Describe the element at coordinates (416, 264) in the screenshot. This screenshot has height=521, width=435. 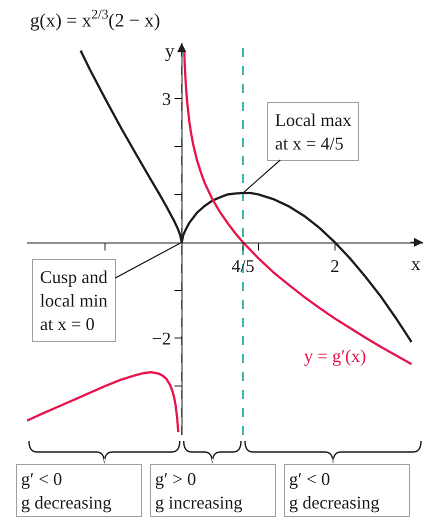
I see `x-axis-title: x` at that location.